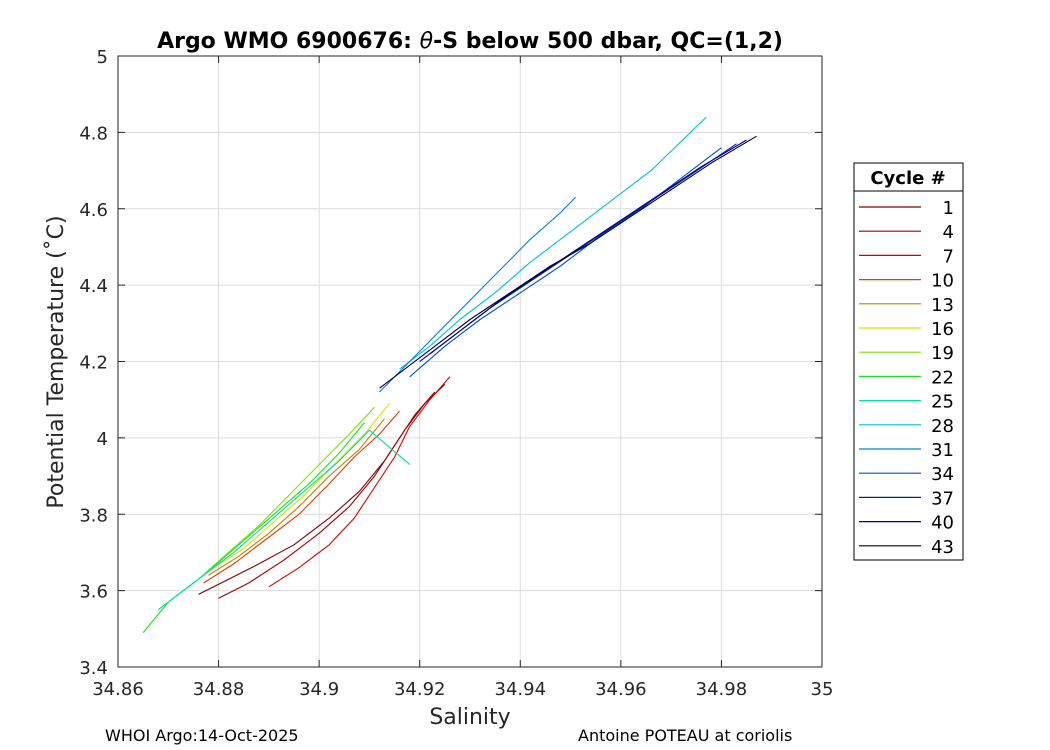 The width and height of the screenshot is (1050, 750). I want to click on legend-label: 28, so click(942, 426).